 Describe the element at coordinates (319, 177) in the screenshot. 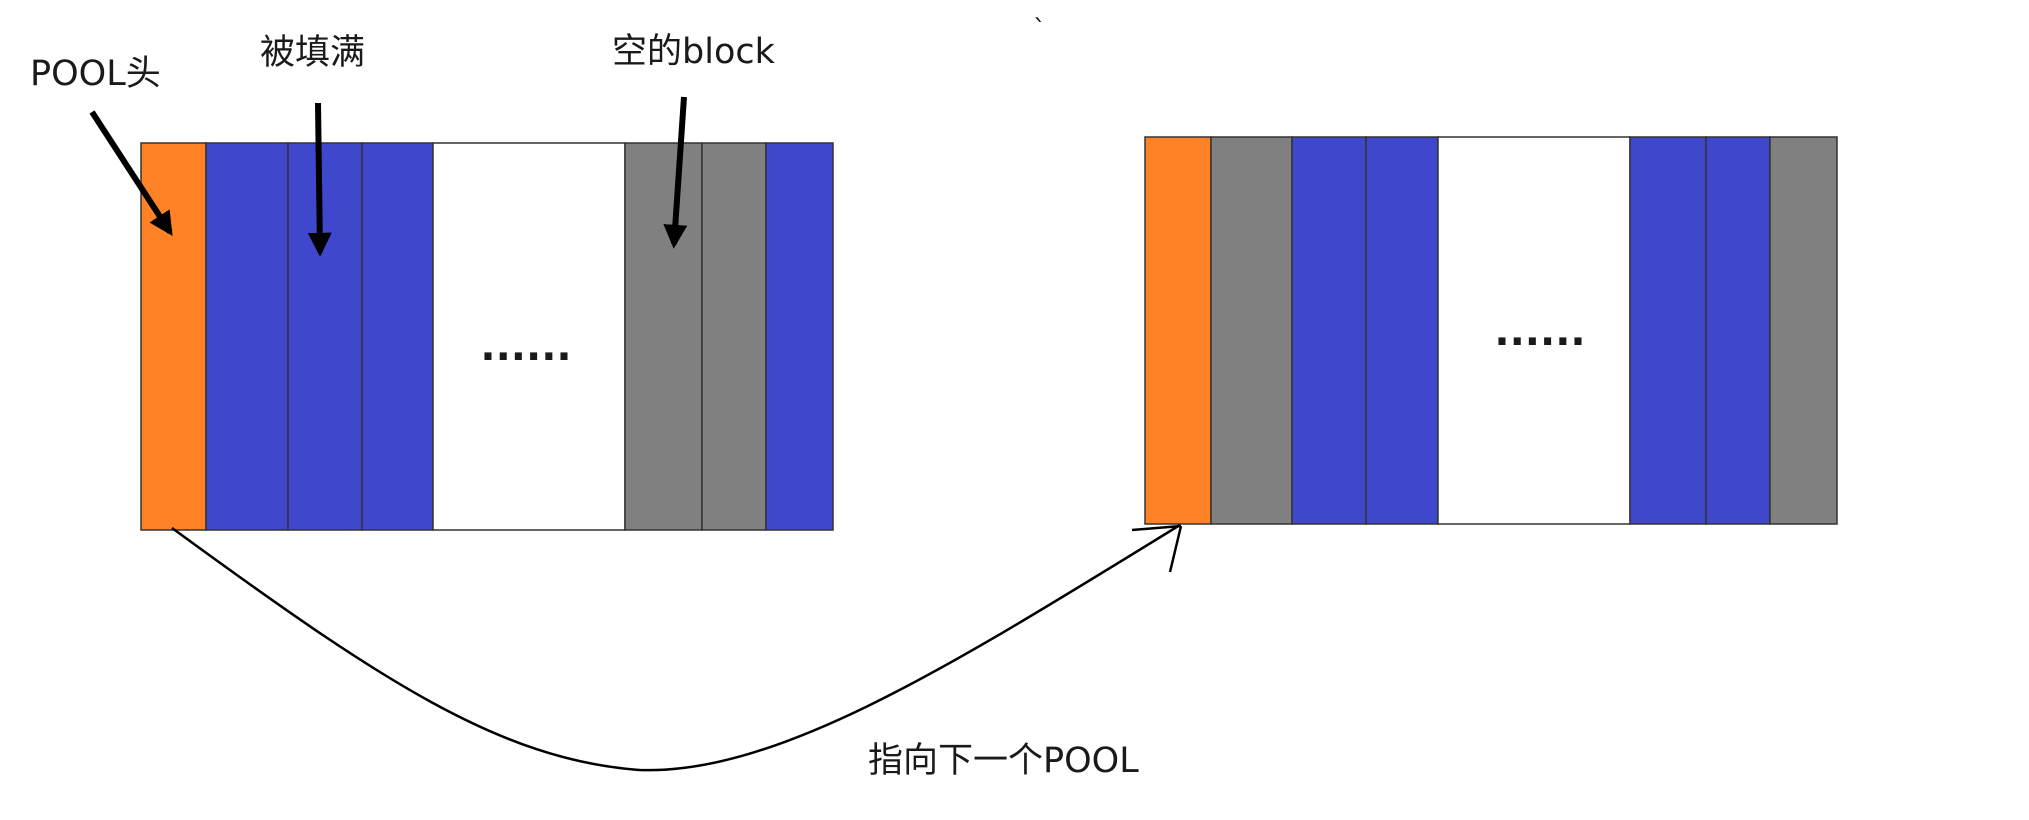

I see `filled-arrow` at that location.